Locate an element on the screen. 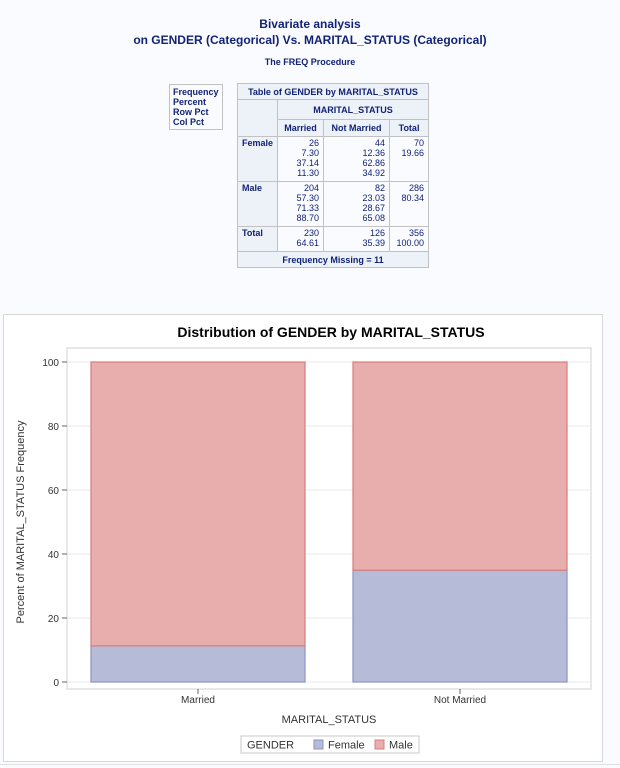 Image resolution: width=620 pixels, height=768 pixels. legend-col-pct: Col Pct is located at coordinates (189, 122).